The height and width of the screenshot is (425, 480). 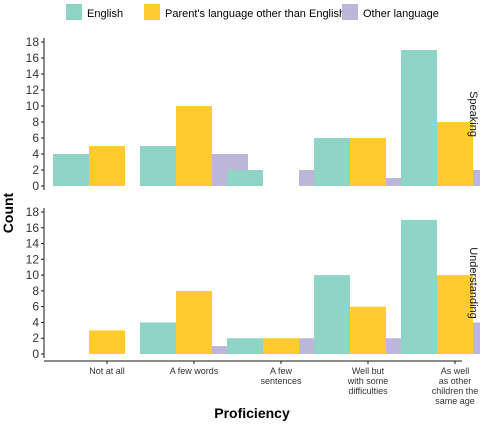 I want to click on x-tick-label: A few words, so click(x=194, y=371).